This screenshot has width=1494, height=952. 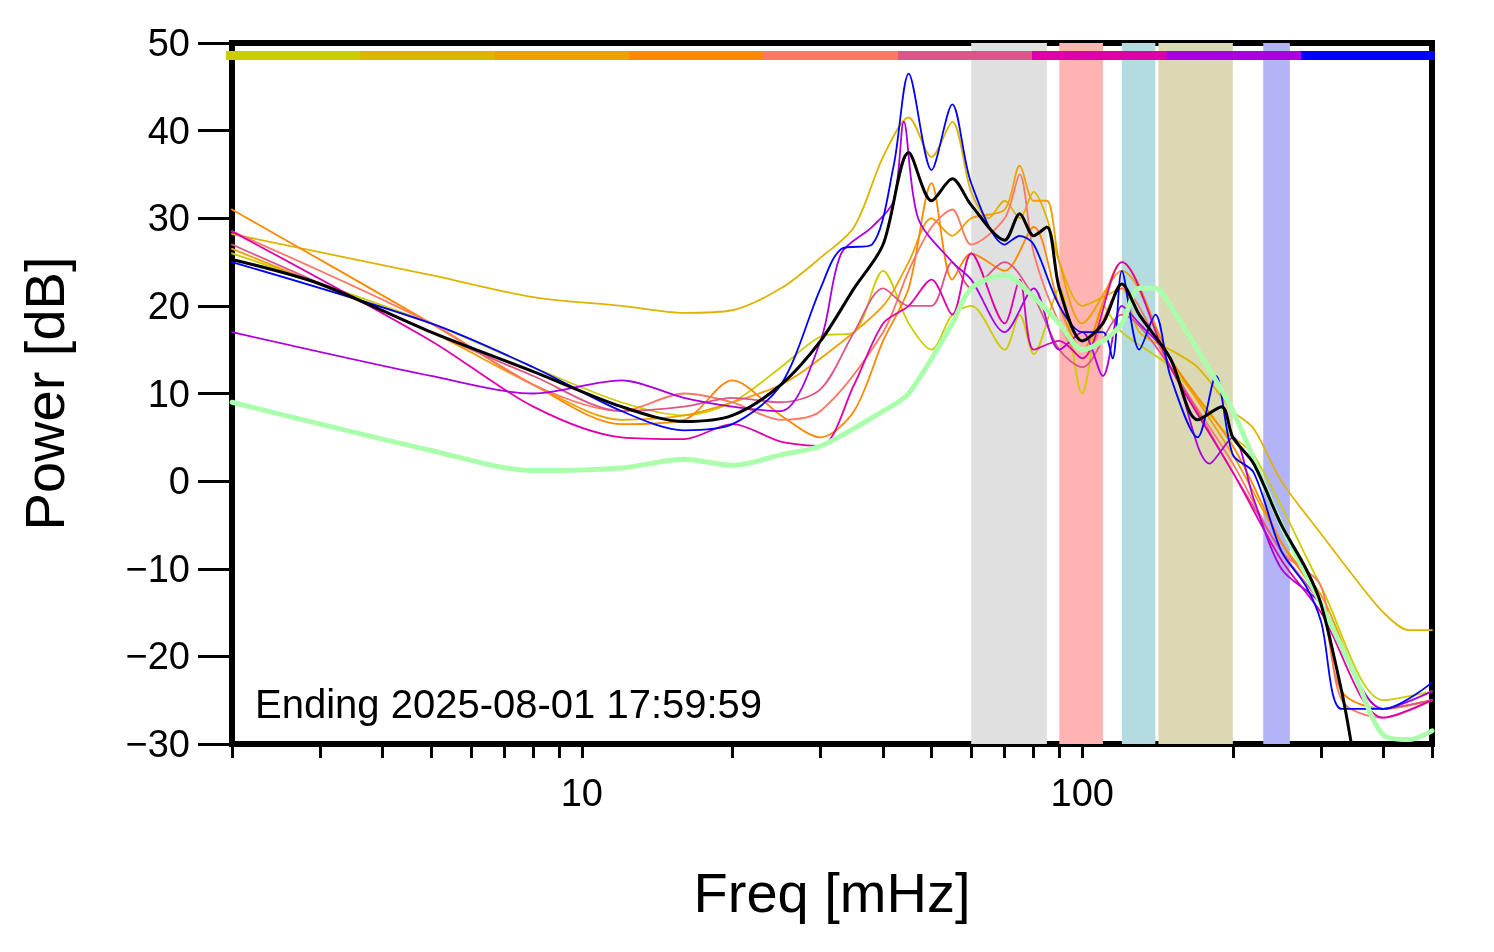 I want to click on y-tick-label: 0, so click(x=179, y=481).